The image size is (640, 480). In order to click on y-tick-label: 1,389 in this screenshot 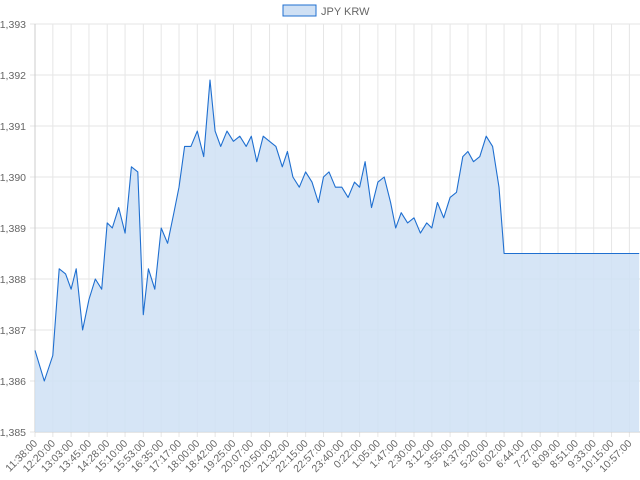, I will do `click(13, 229)`.